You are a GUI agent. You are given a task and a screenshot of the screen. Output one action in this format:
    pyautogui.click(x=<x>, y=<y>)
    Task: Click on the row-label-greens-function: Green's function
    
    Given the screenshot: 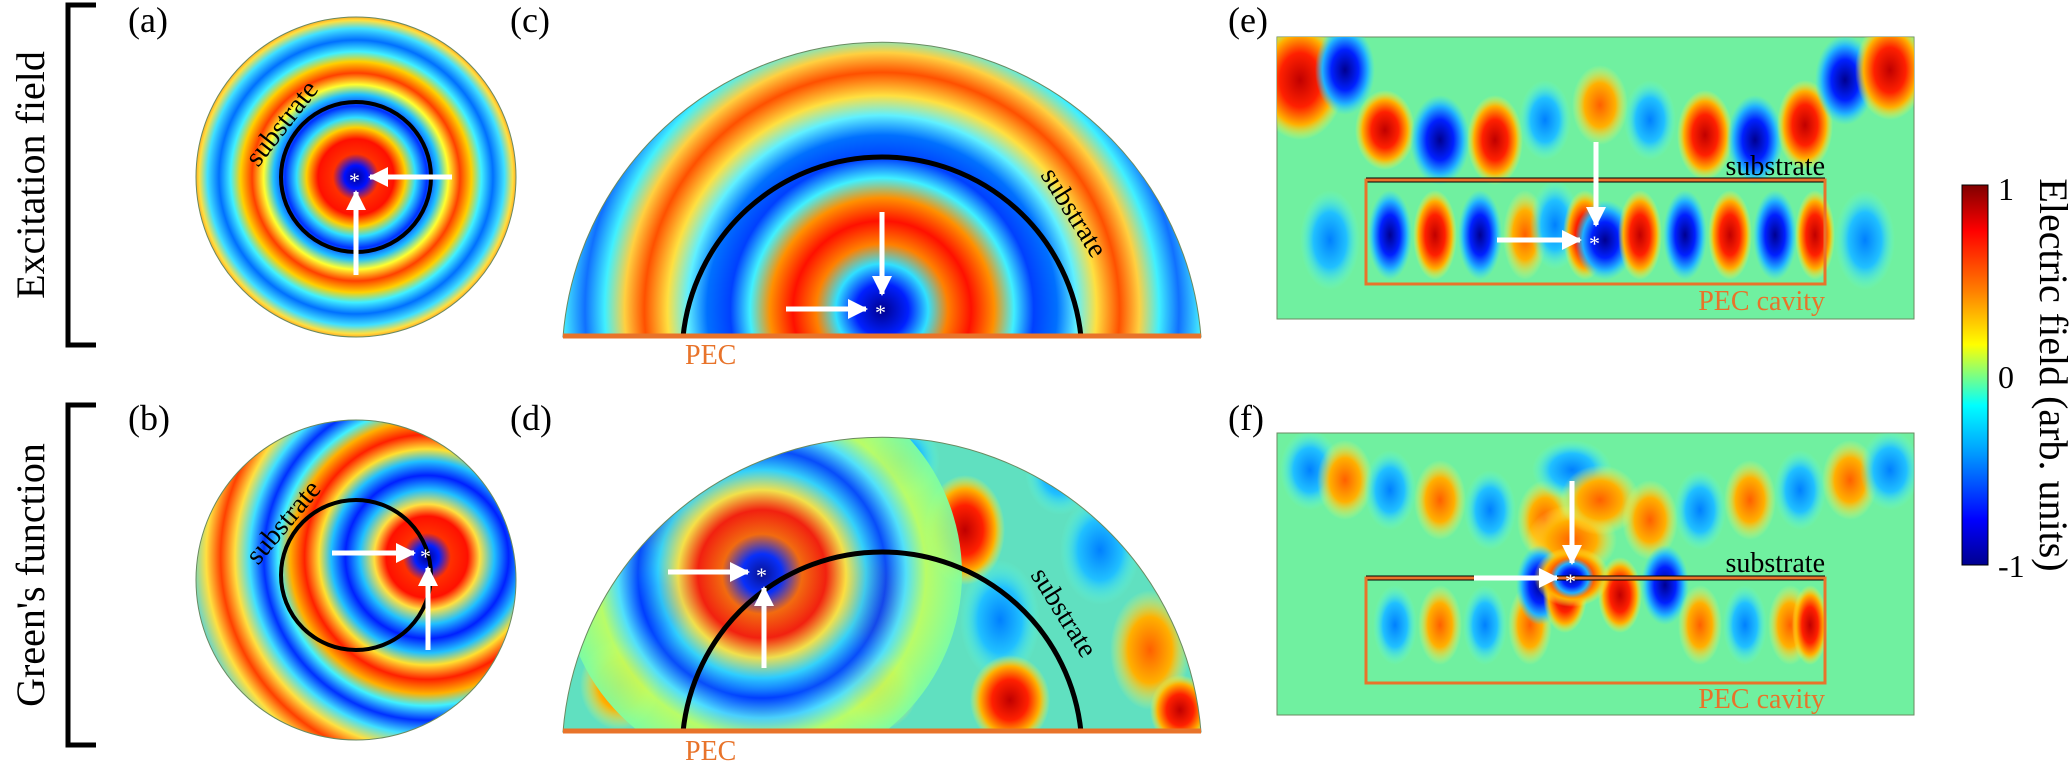 What is the action you would take?
    pyautogui.click(x=30, y=575)
    